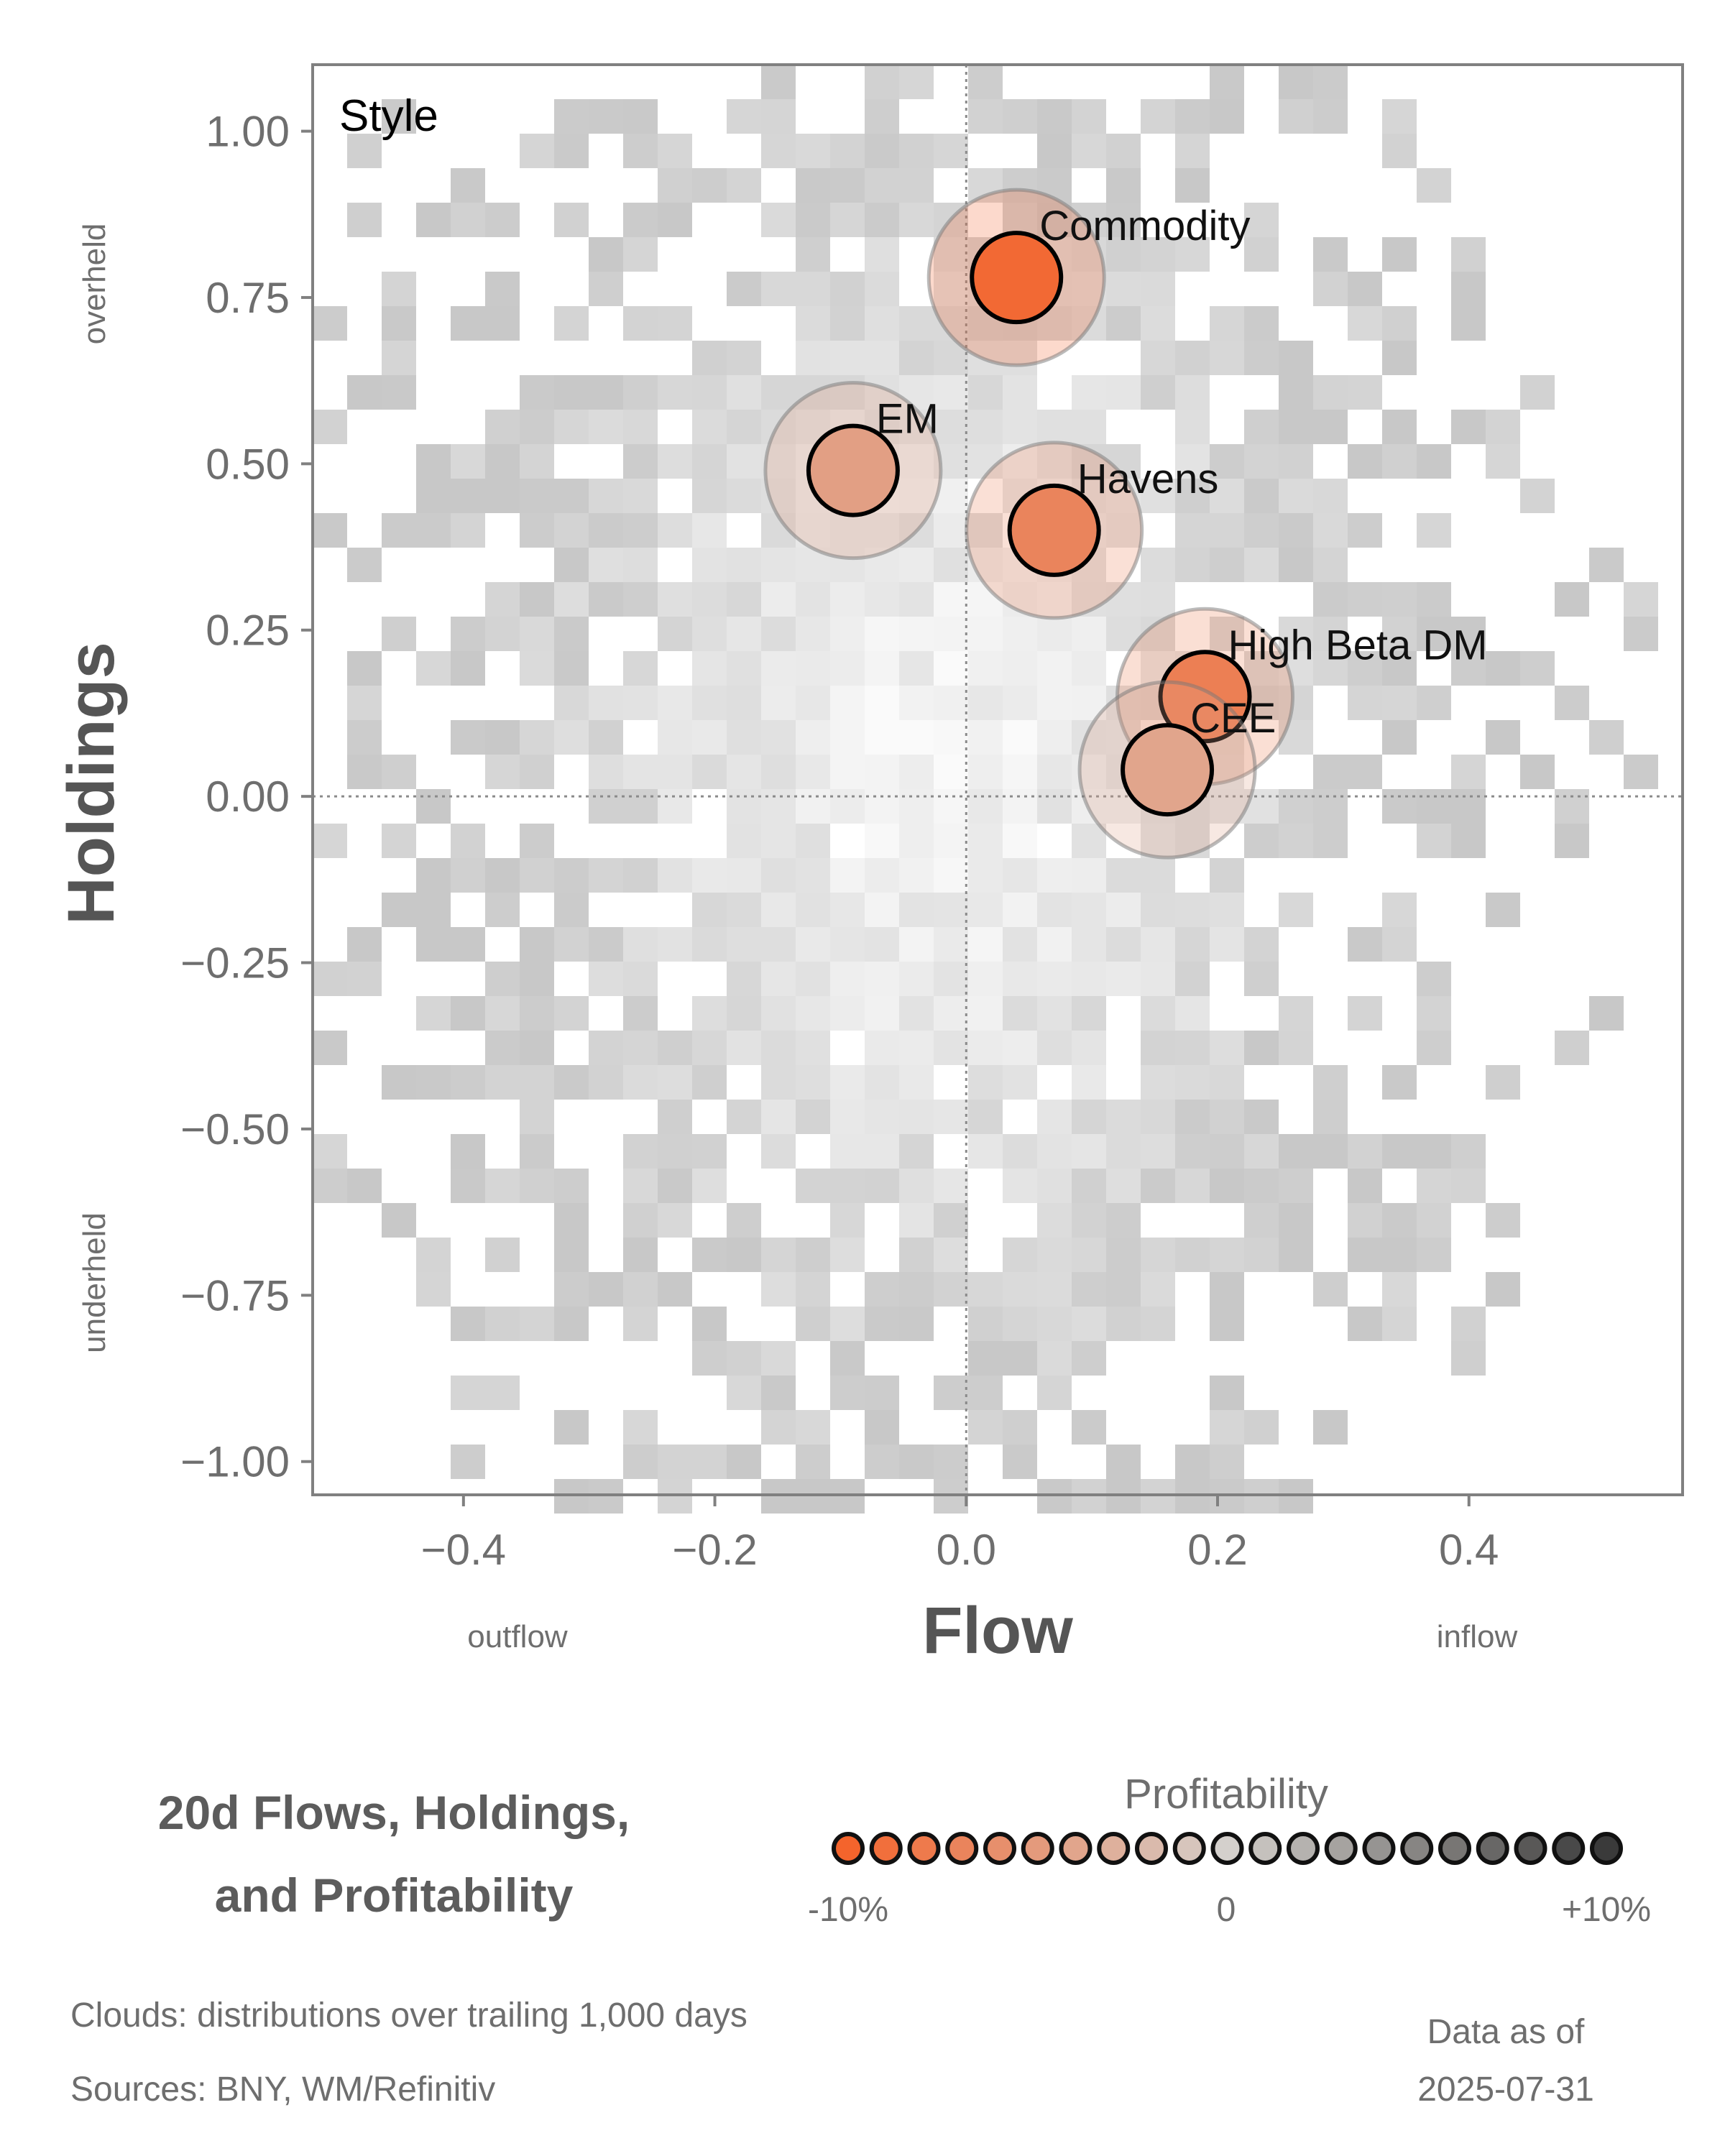 The image size is (1725, 2156). What do you see at coordinates (1469, 1550) in the screenshot?
I see `x-tick-label: 0.4` at bounding box center [1469, 1550].